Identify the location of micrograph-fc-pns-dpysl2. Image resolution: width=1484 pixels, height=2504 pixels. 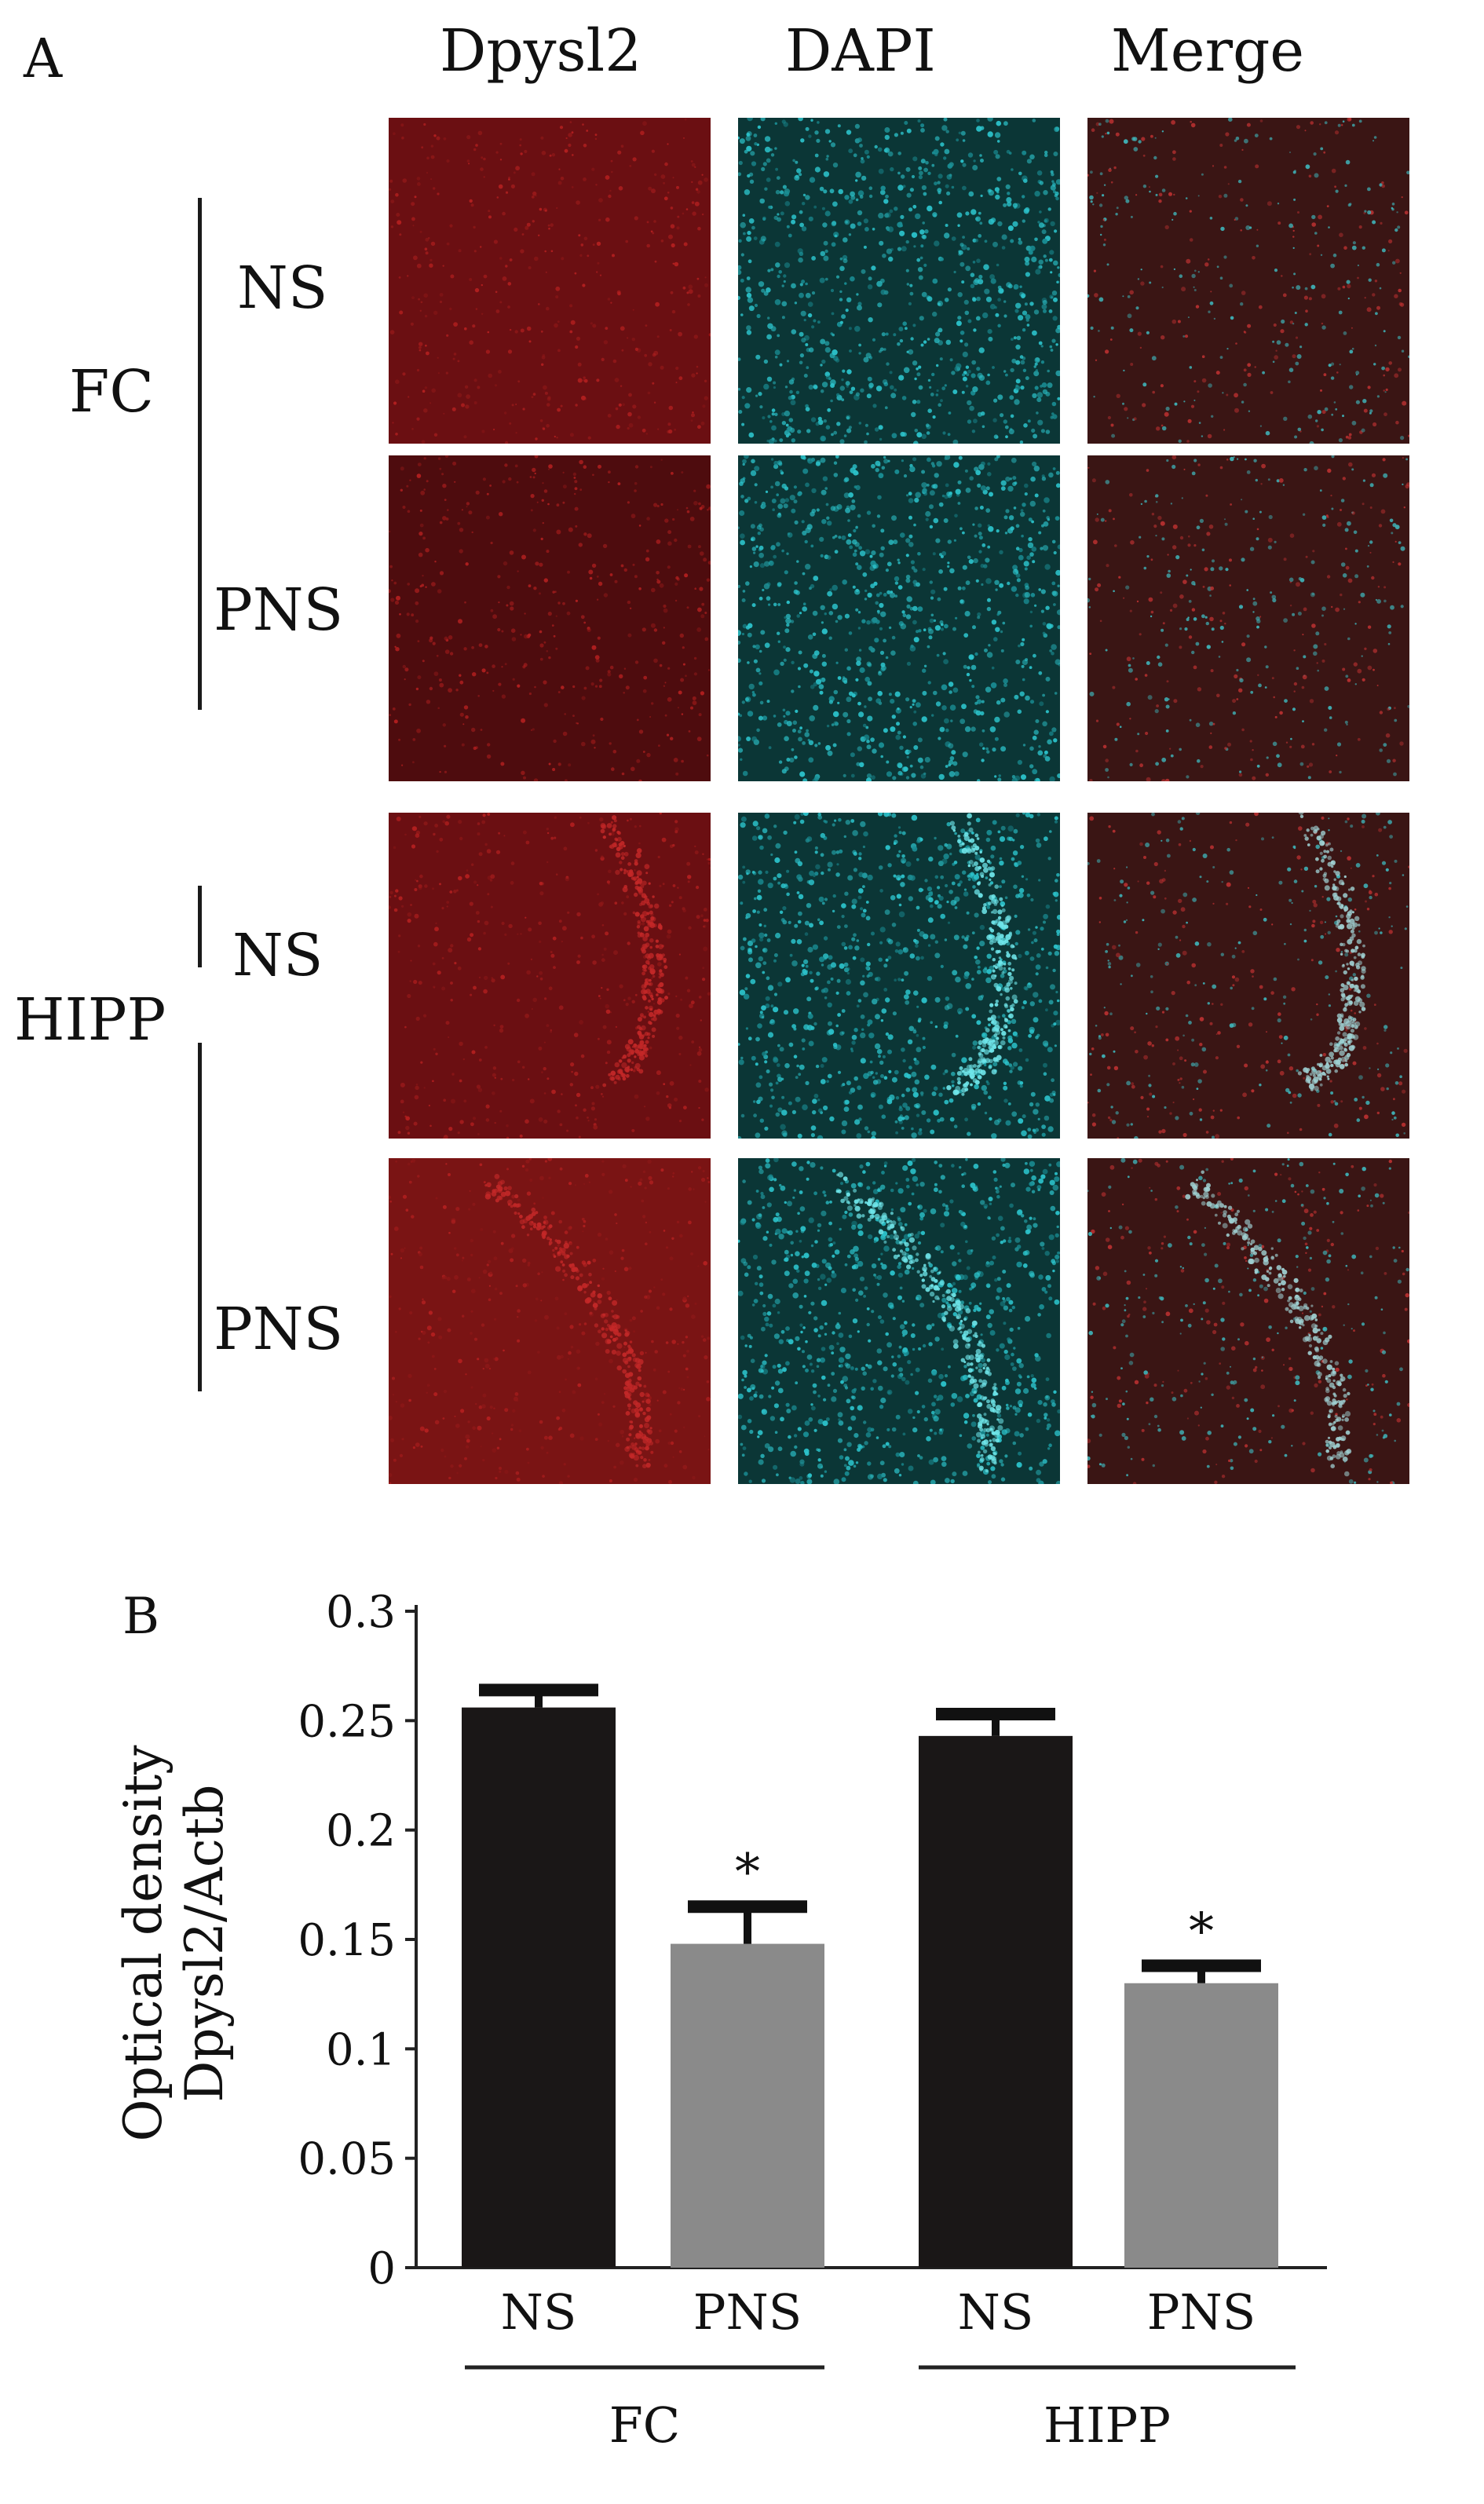
(550, 618).